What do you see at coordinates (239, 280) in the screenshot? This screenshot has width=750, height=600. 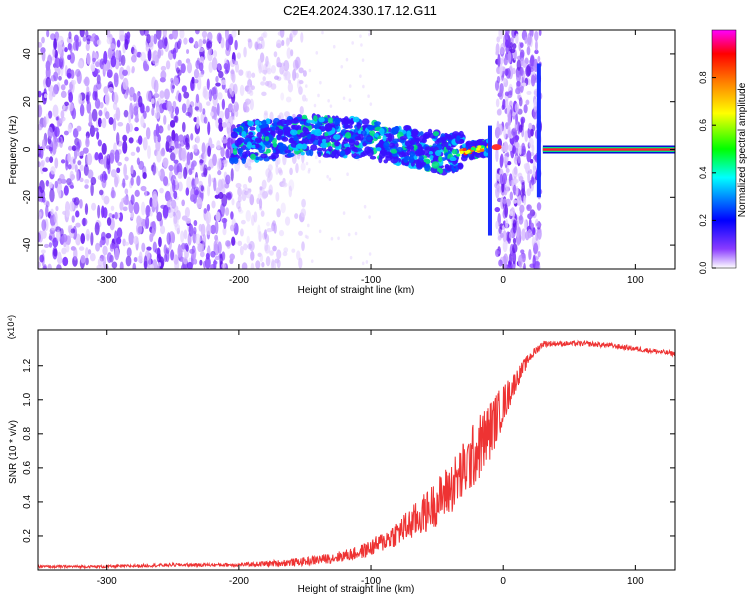 I see `x-tick-label: -200` at bounding box center [239, 280].